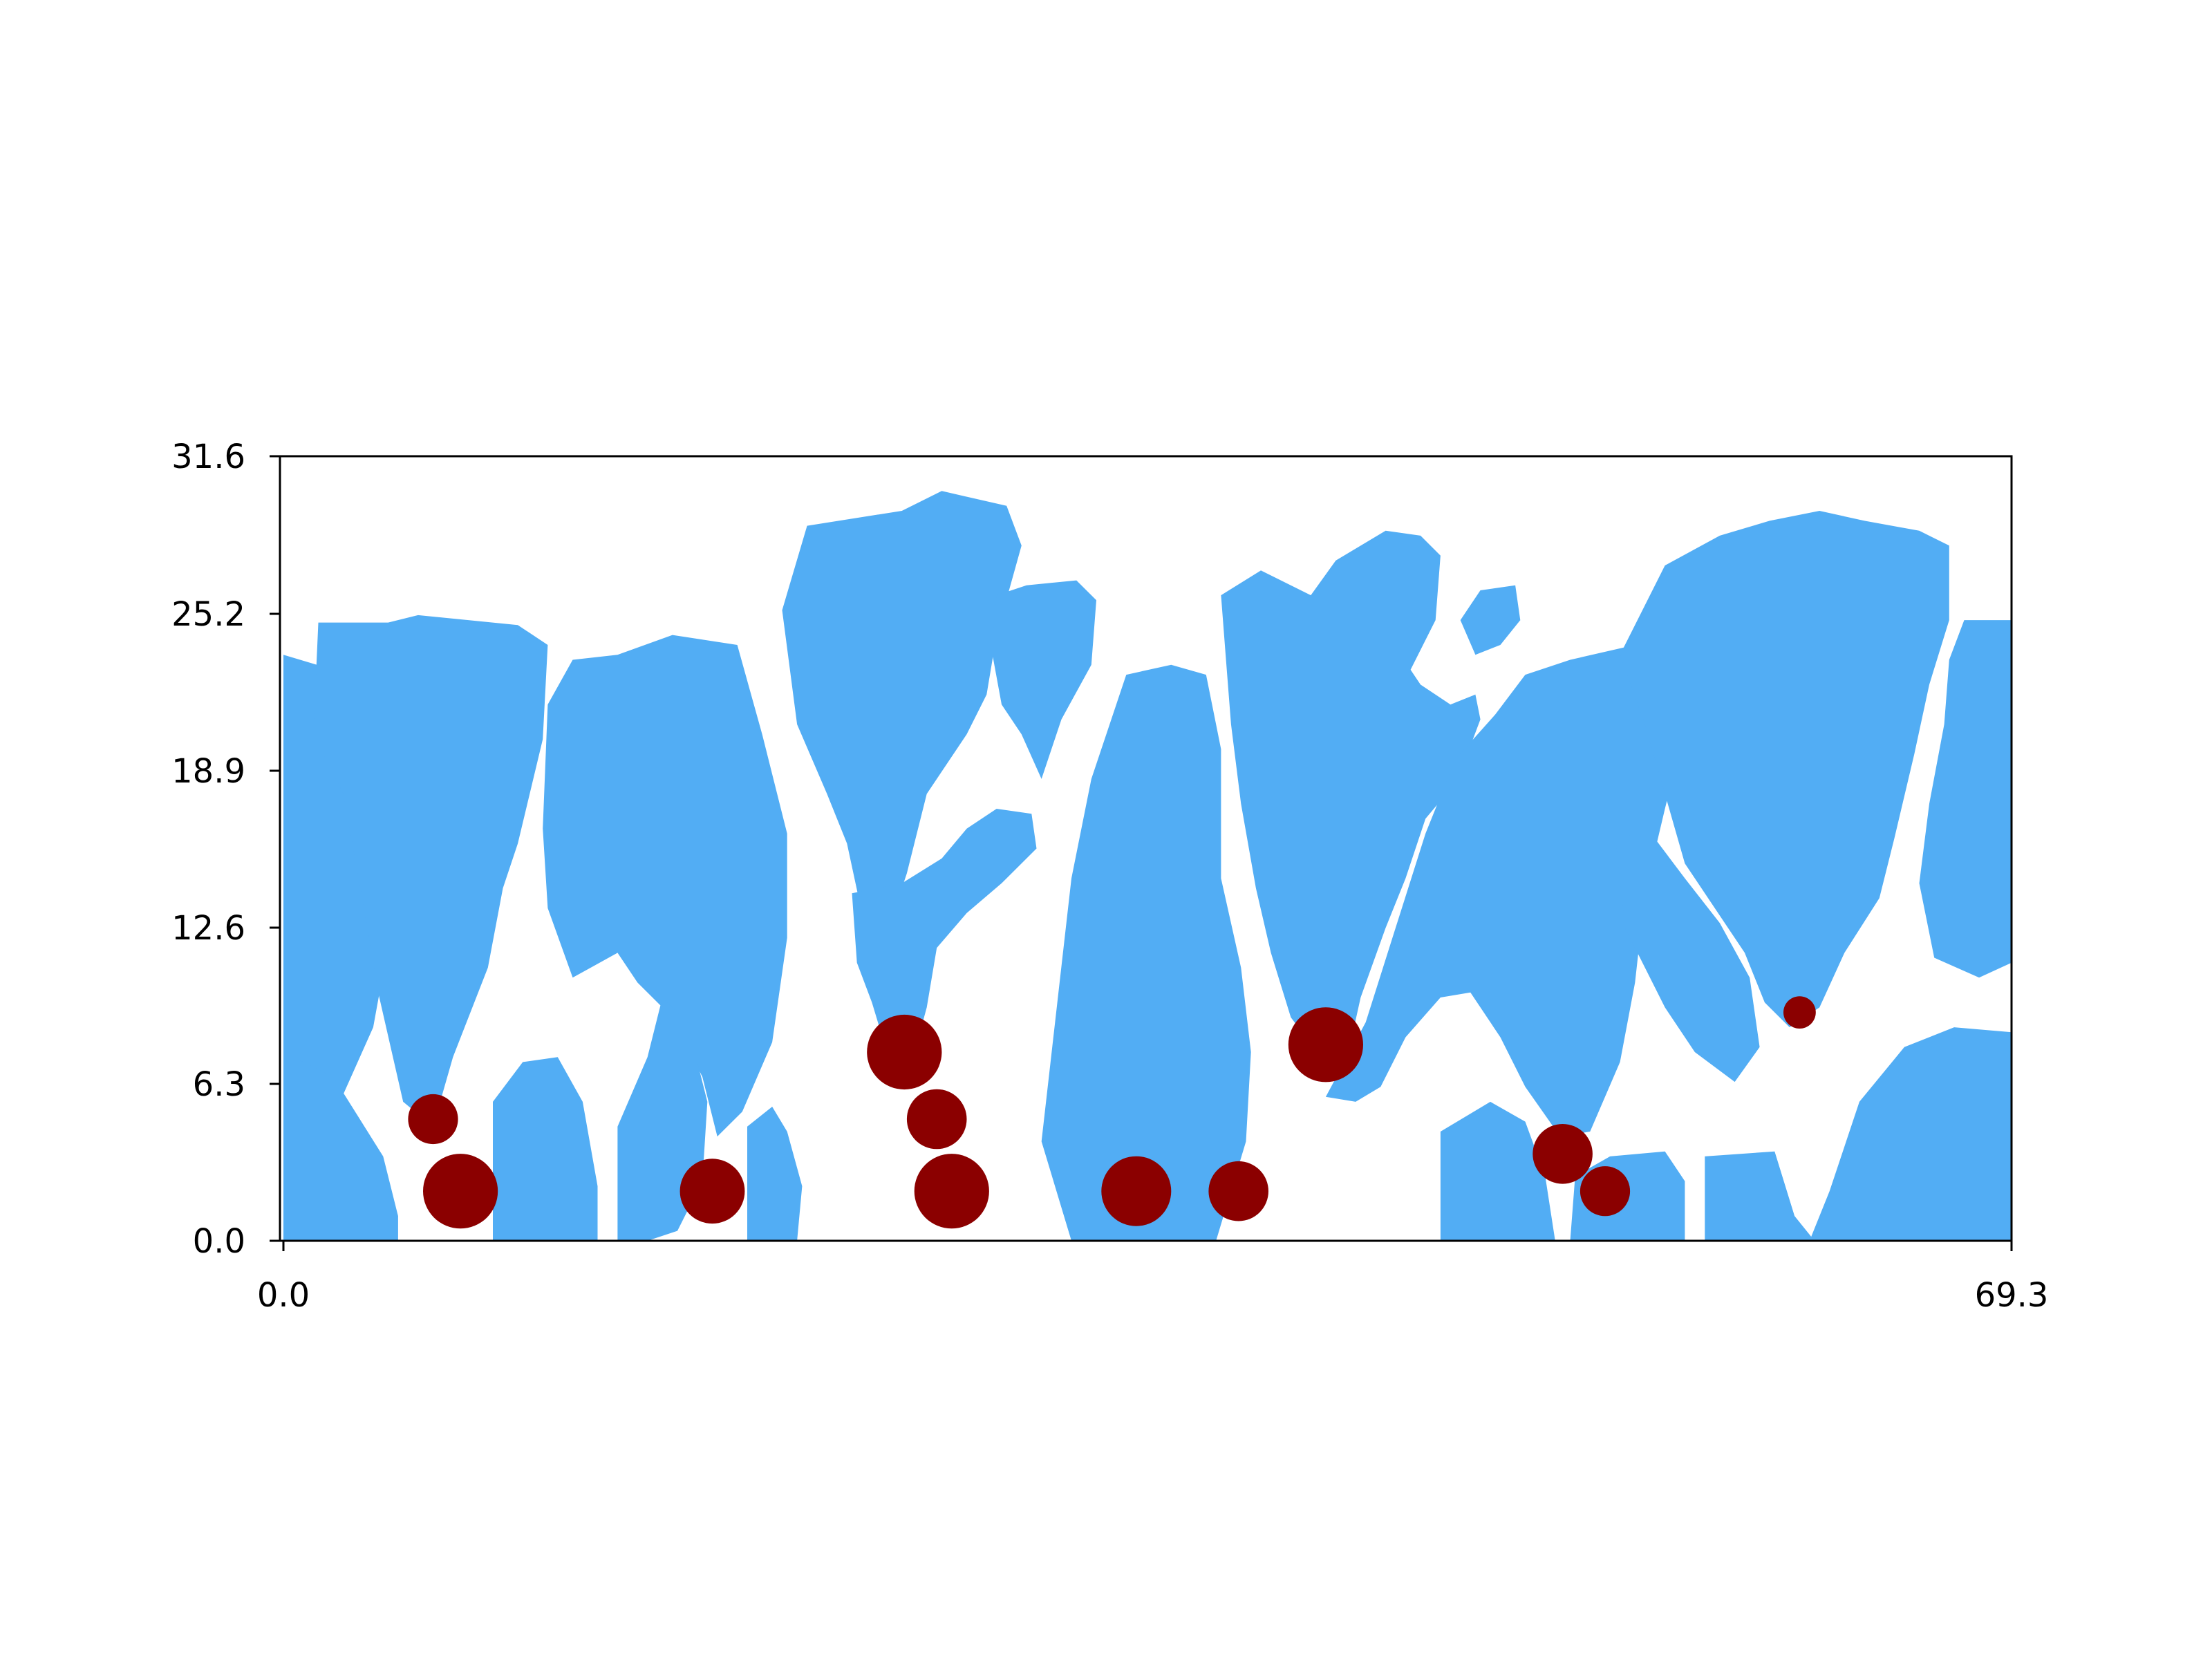 This screenshot has height=1659, width=2212. I want to click on y-tick-label: 25.2, so click(208, 615).